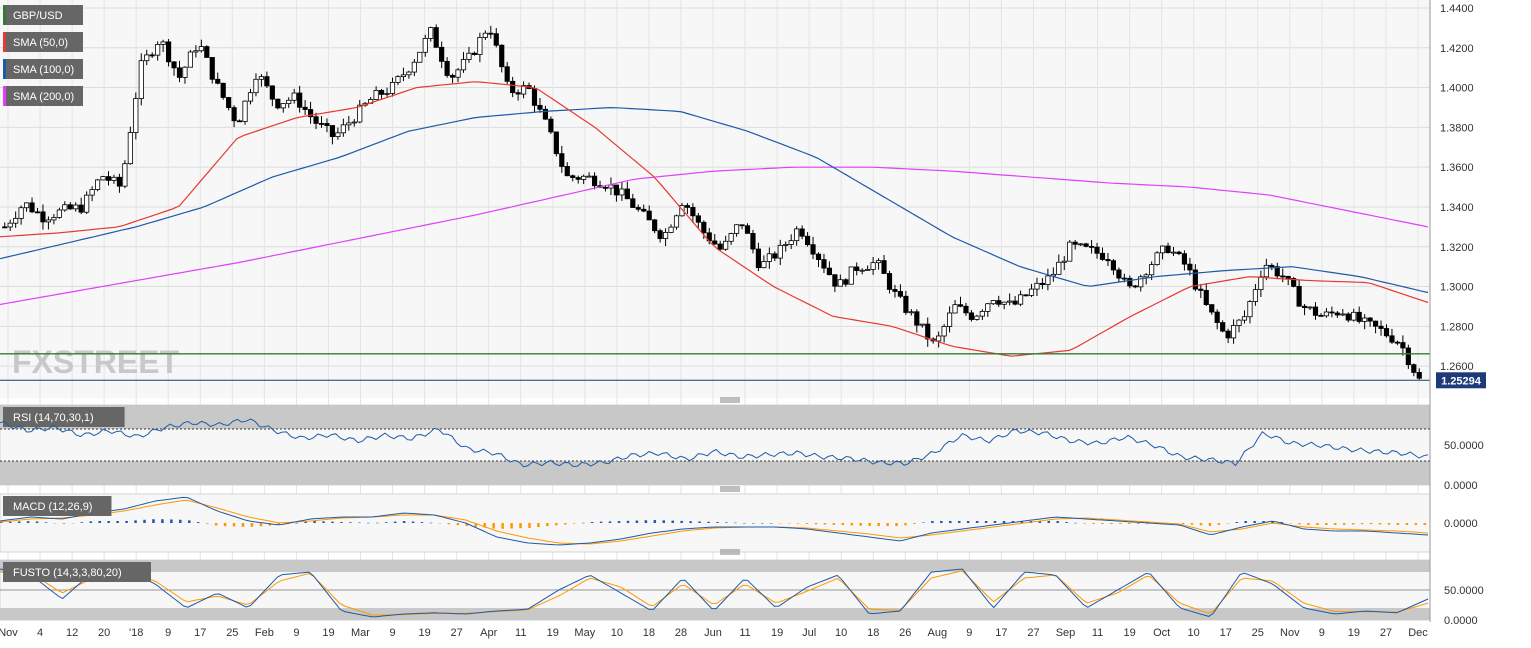  What do you see at coordinates (104, 633) in the screenshot?
I see `x-tick-label: 20` at bounding box center [104, 633].